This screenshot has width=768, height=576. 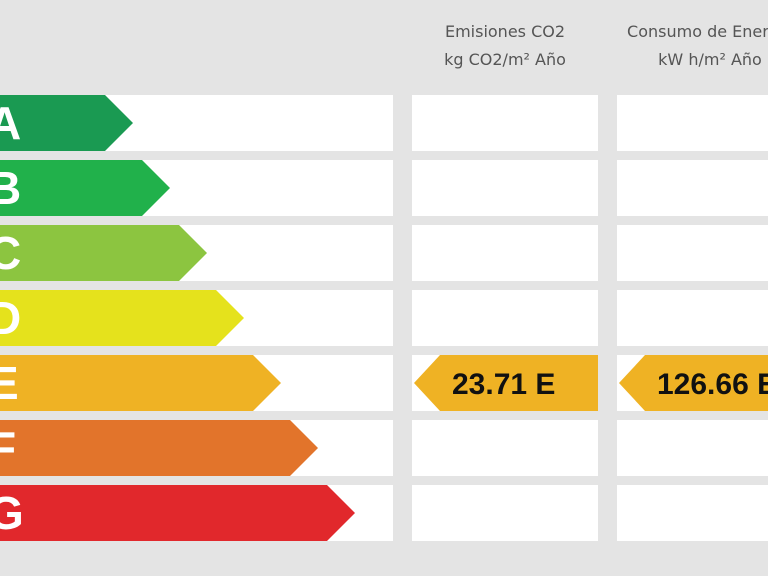 What do you see at coordinates (9, 383) in the screenshot?
I see `rating-letter: E` at bounding box center [9, 383].